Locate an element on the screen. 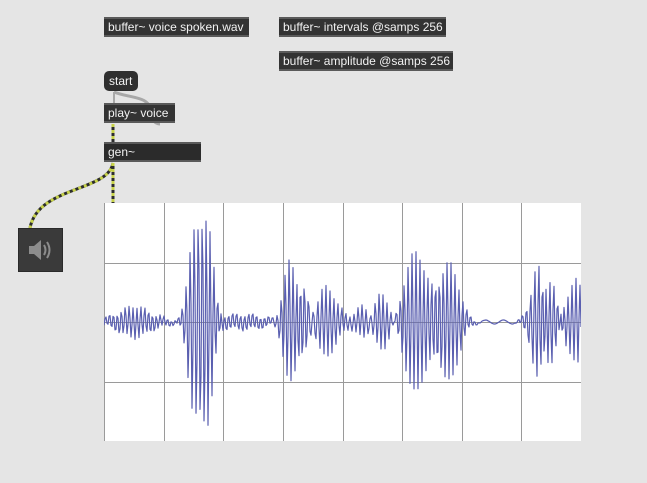 Image resolution: width=647 pixels, height=483 pixels. gen-object: gen~ is located at coordinates (152, 152).